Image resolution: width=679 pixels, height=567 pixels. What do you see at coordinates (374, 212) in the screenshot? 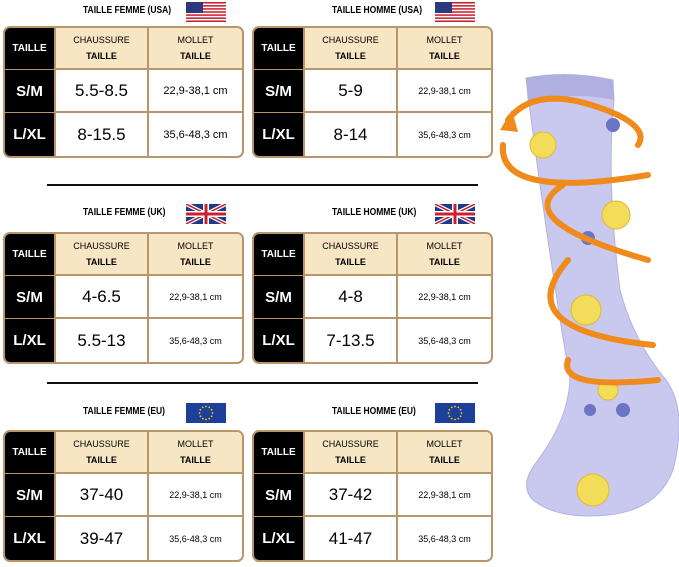
I see `table-title: TAILLE HOMME (UK)` at bounding box center [374, 212].